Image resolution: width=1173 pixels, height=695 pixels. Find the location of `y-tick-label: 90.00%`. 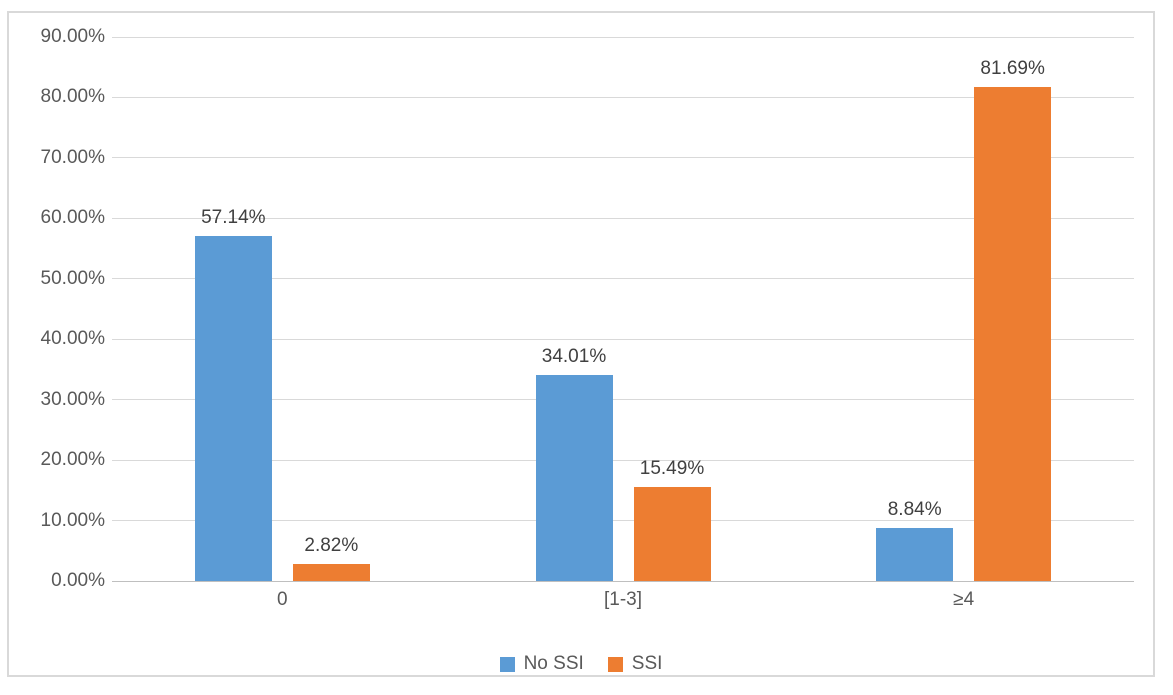

y-tick-label: 90.00% is located at coordinates (72, 36).